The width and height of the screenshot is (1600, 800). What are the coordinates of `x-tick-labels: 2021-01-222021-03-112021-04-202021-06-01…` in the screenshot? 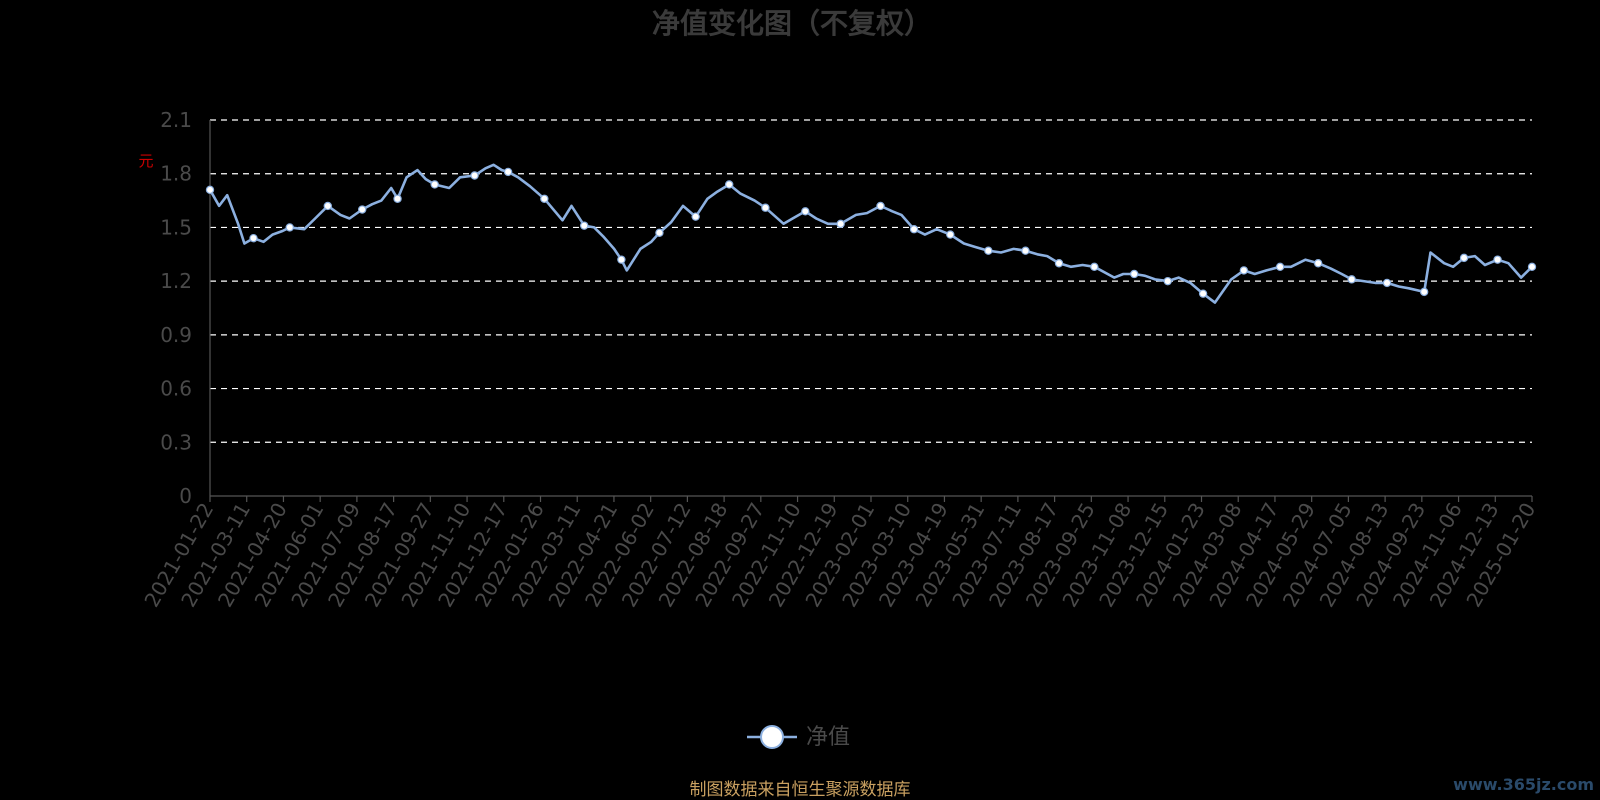 It's located at (839, 553).